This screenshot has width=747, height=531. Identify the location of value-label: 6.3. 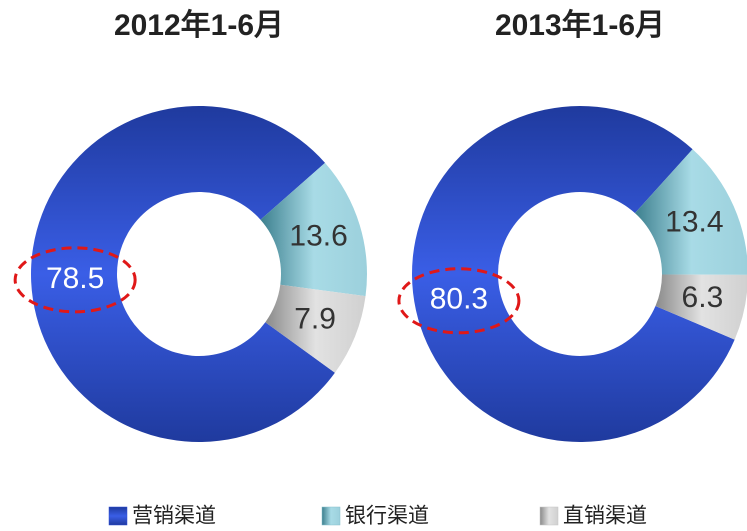
(703, 297).